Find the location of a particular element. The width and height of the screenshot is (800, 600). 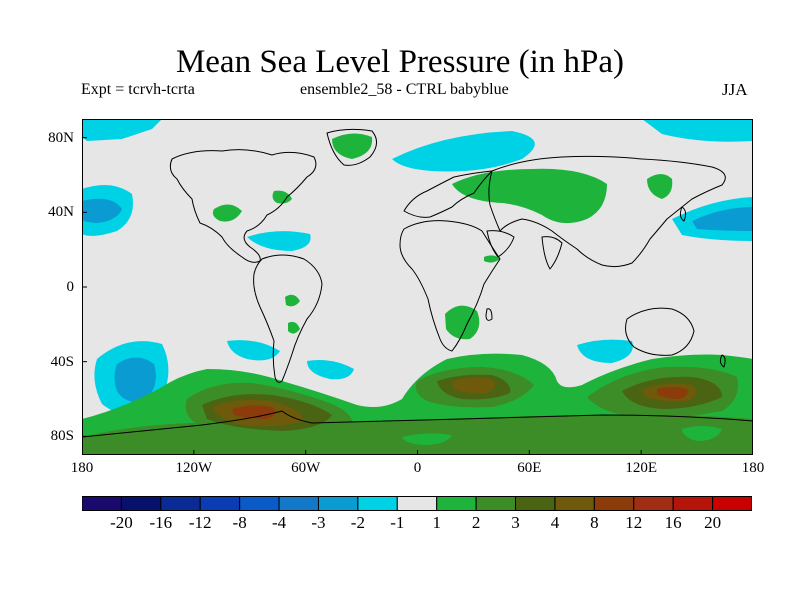

arctic-low-center is located at coordinates (463, 151).